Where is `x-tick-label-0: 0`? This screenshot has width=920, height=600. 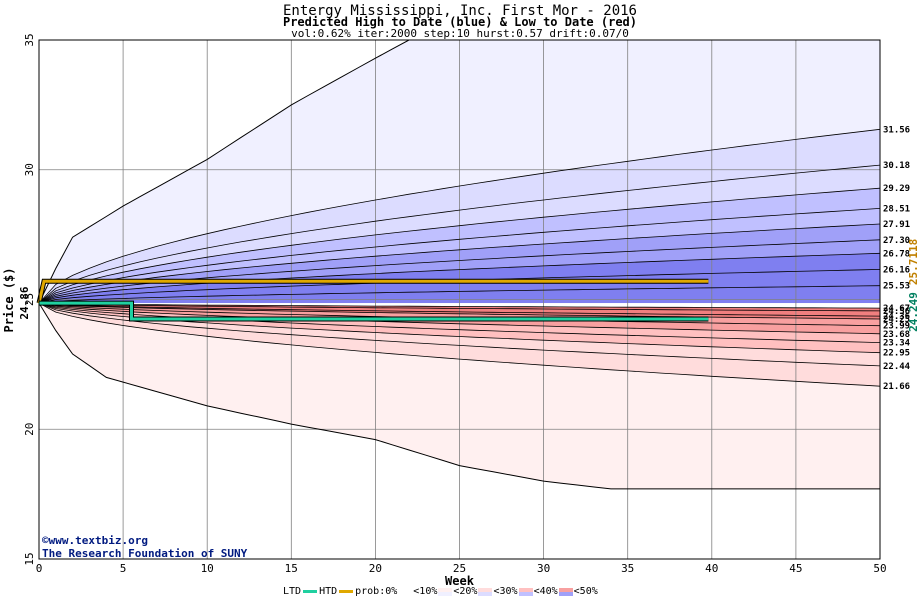 x-tick-label-0: 0 is located at coordinates (39, 568).